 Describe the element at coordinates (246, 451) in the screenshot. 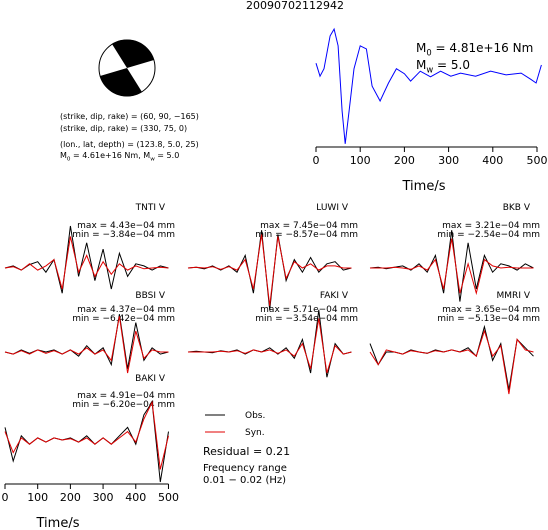

I see `residual: Residual = 0.21` at that location.